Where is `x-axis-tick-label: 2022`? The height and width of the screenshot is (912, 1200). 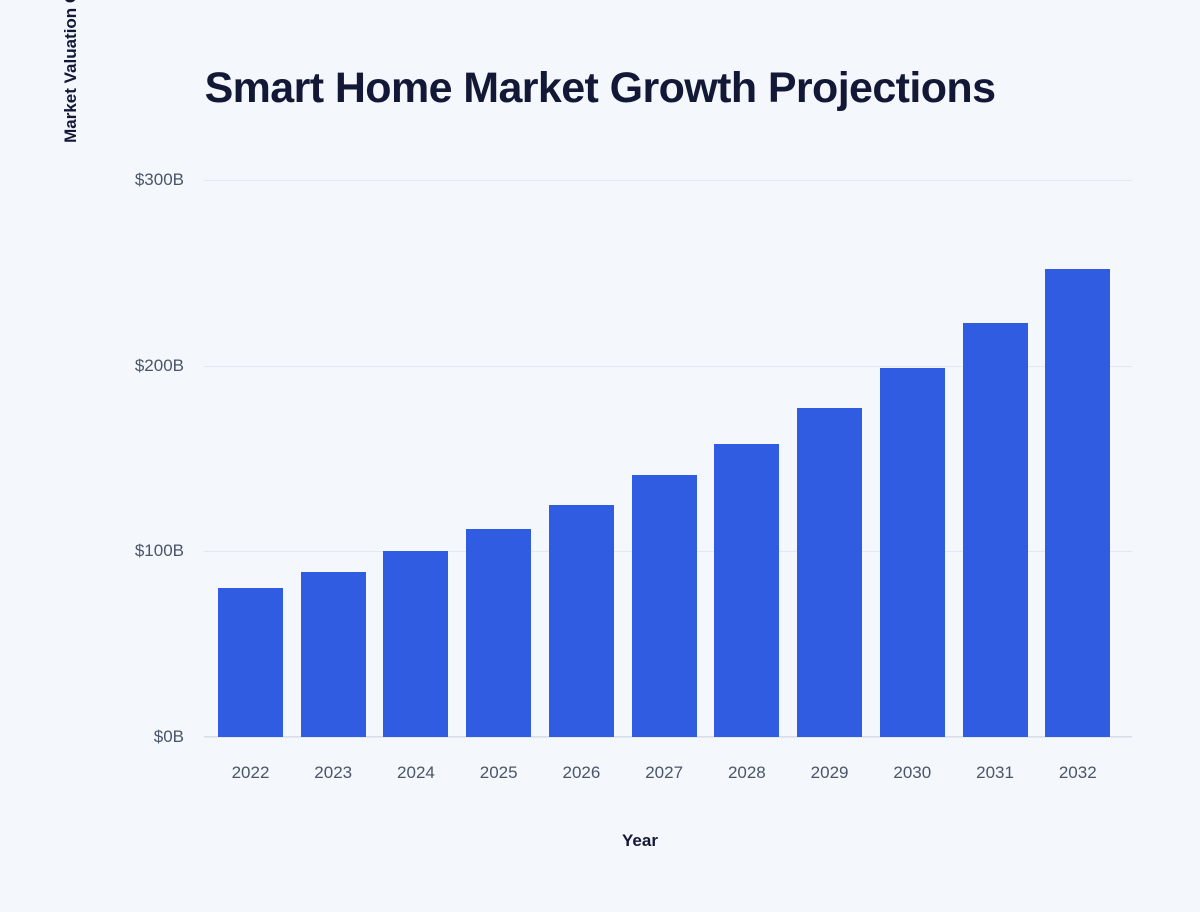
x-axis-tick-label: 2022 is located at coordinates (250, 772).